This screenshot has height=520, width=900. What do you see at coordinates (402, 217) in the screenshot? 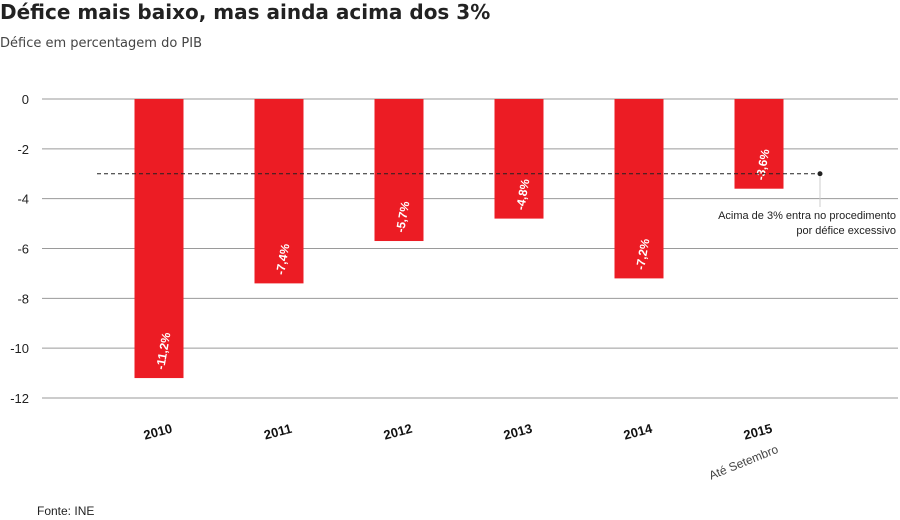
I see `data-label: -5,7%` at bounding box center [402, 217].